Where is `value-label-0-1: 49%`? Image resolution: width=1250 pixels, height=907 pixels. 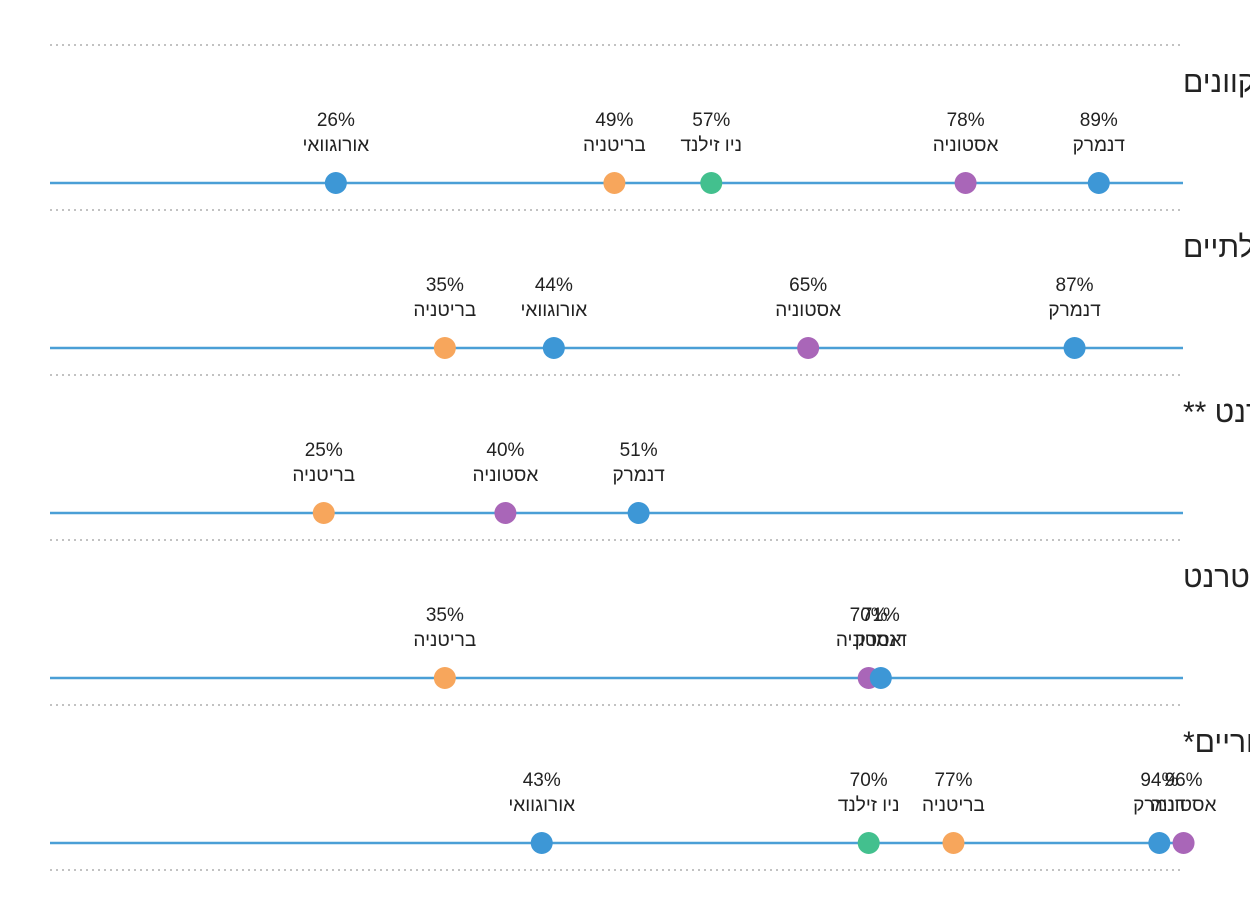 value-label-0-1: 49% is located at coordinates (614, 120).